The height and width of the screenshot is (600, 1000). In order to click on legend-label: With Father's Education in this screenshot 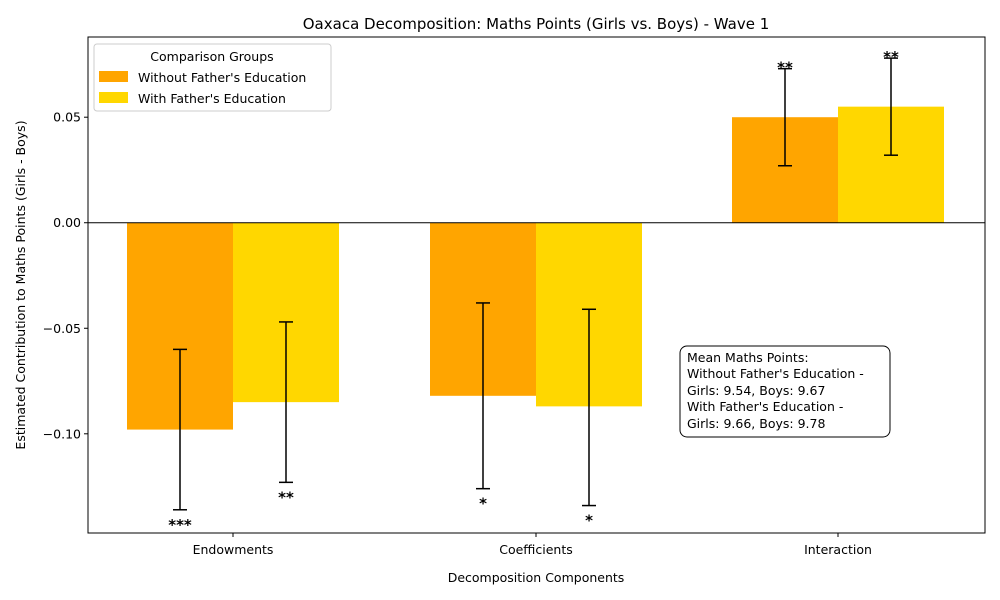, I will do `click(212, 98)`.